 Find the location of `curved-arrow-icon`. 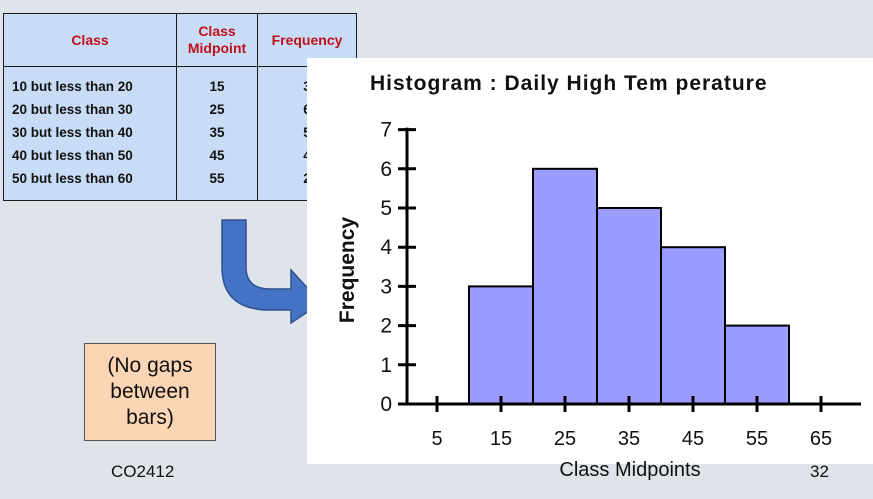

curved-arrow-icon is located at coordinates (272, 272).